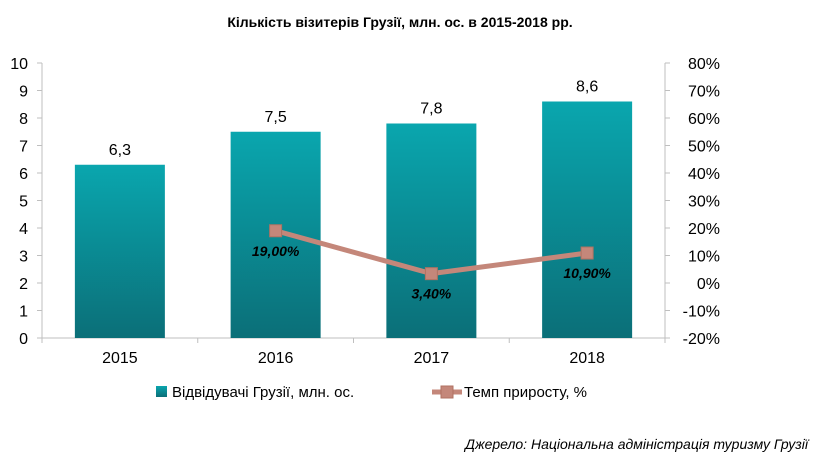  What do you see at coordinates (276, 117) in the screenshot?
I see `bar-value-label: 7,5` at bounding box center [276, 117].